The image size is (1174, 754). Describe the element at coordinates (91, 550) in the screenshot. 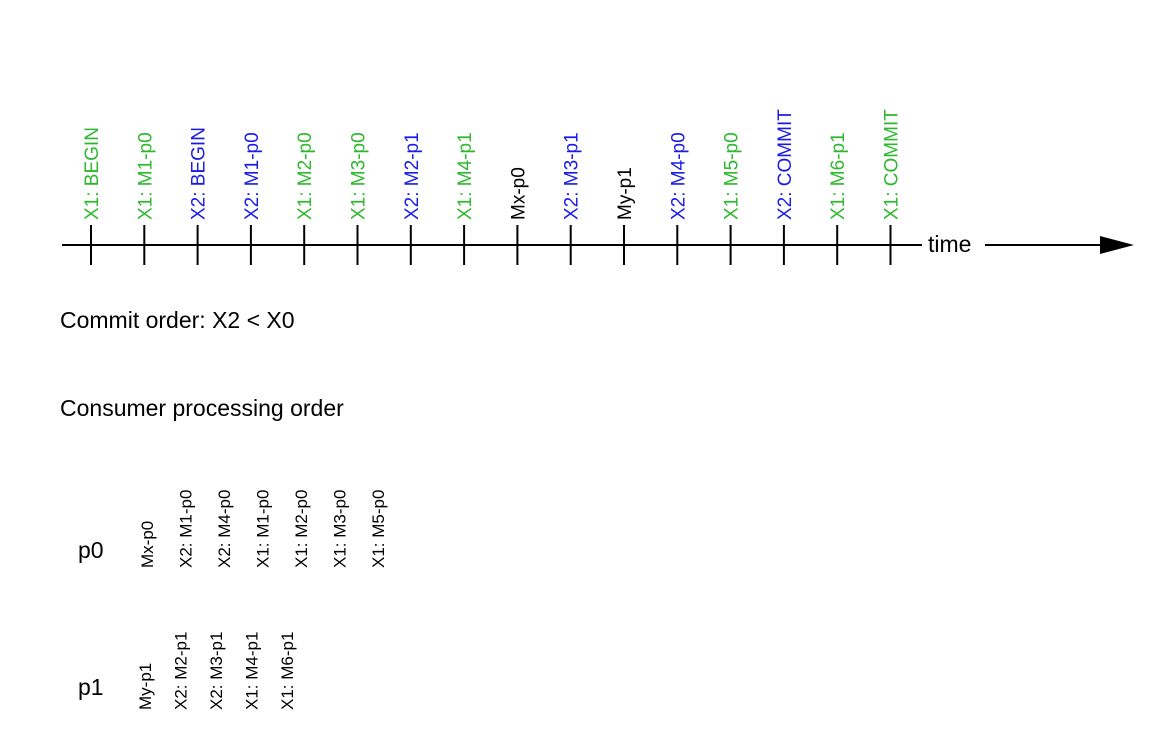

I see `partition-p0-label: p0` at that location.